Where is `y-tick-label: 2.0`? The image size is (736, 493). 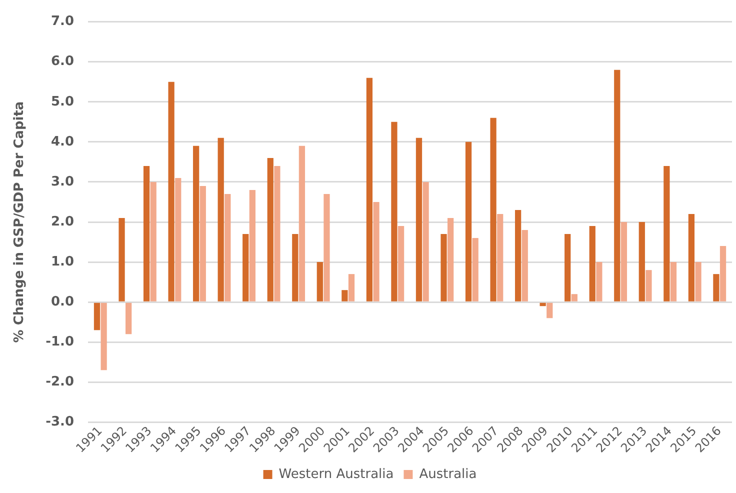
y-tick-label: 2.0 is located at coordinates (62, 222).